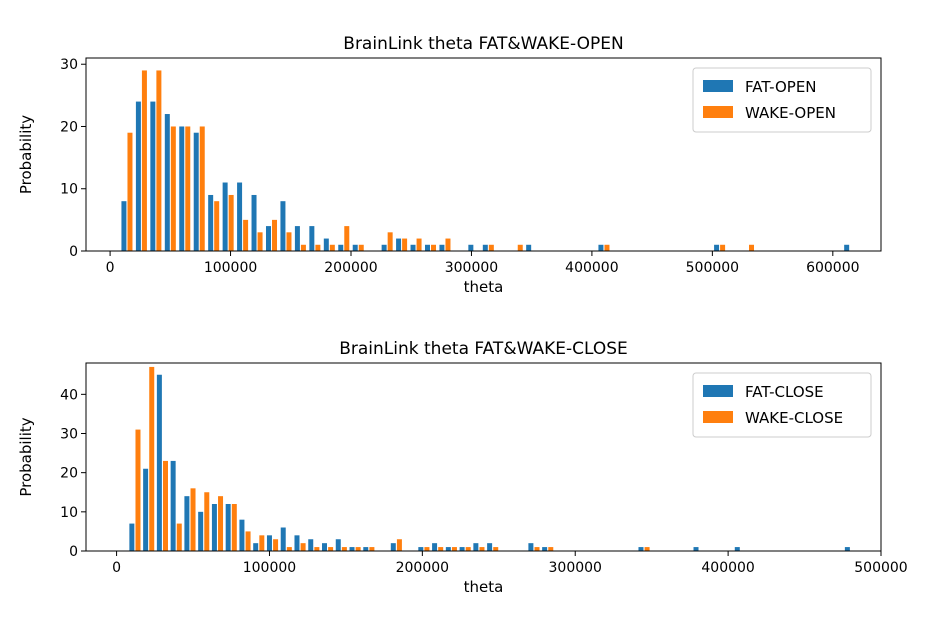 The width and height of the screenshot is (929, 623). I want to click on chart-title: BrainLink theta FAT&WAKE-OPEN, so click(483, 44).